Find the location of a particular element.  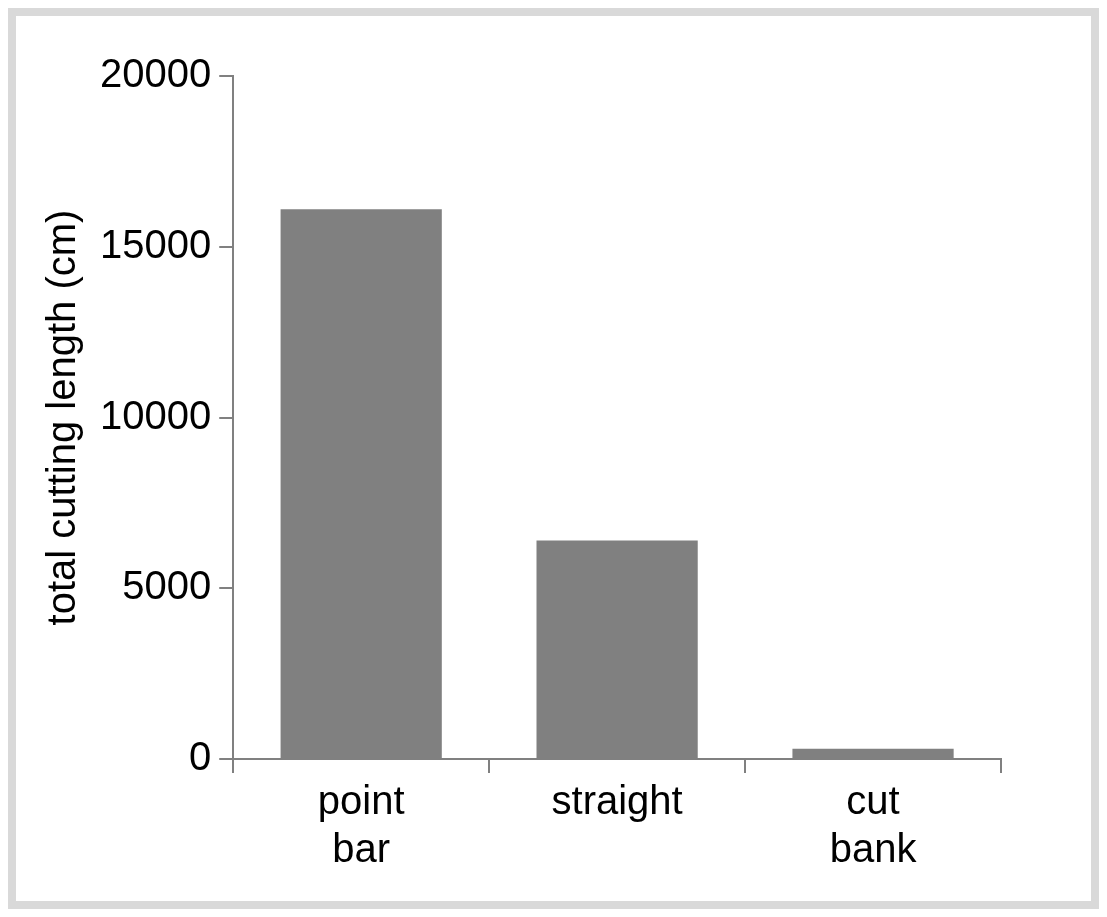

y-axis-title: total cutting length (cm) is located at coordinates (61, 417).